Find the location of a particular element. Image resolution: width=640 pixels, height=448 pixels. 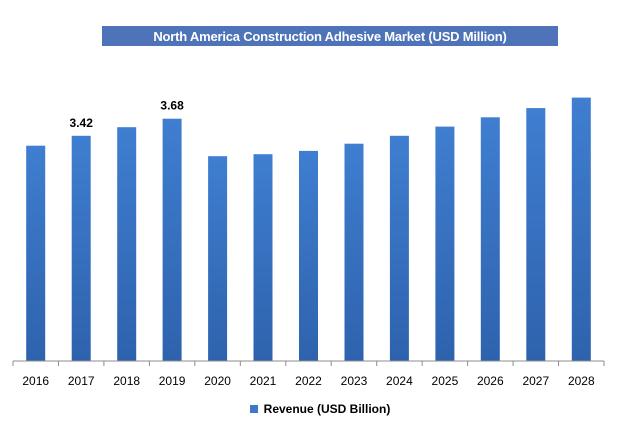

legend: Revenue (USD Billion) is located at coordinates (320, 409).